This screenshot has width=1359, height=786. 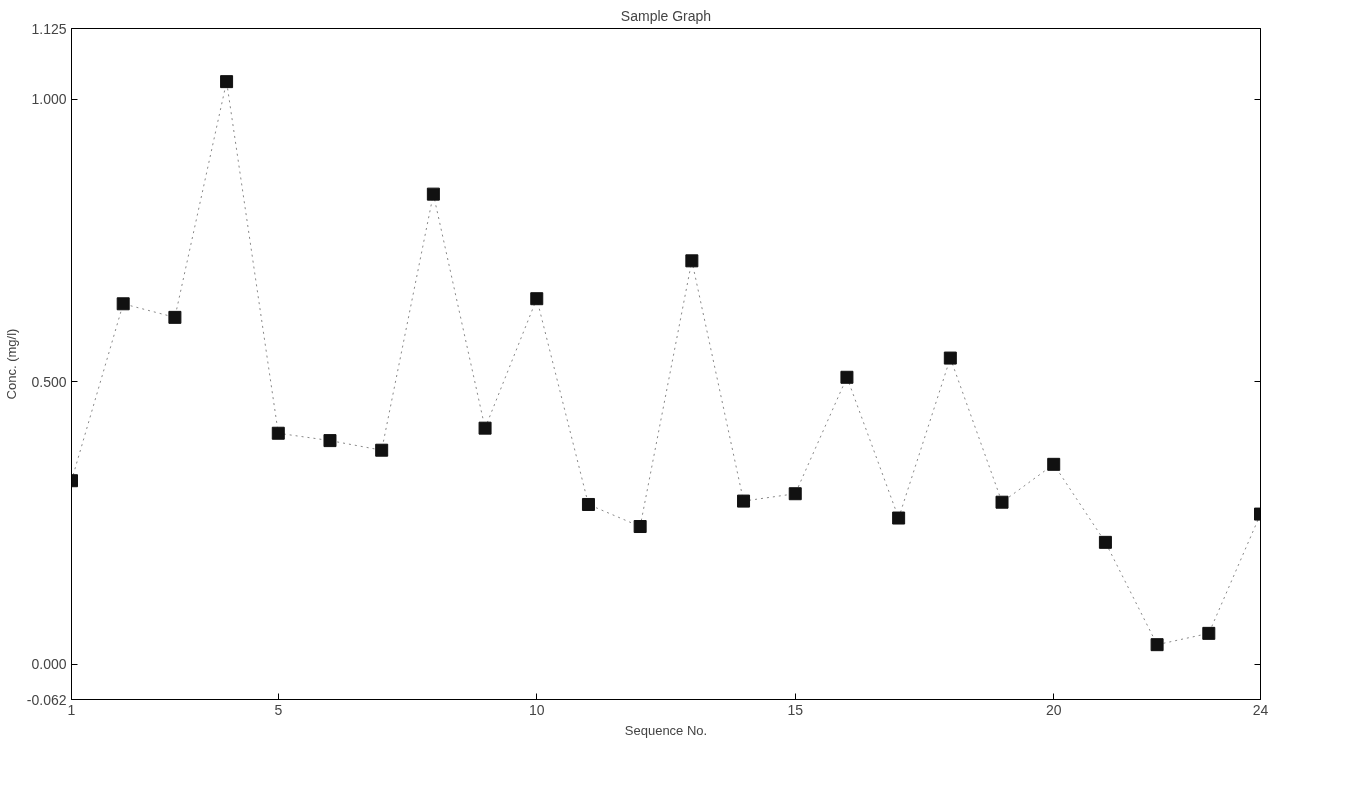 What do you see at coordinates (46, 699) in the screenshot?
I see `y-tick-label: -0.062` at bounding box center [46, 699].